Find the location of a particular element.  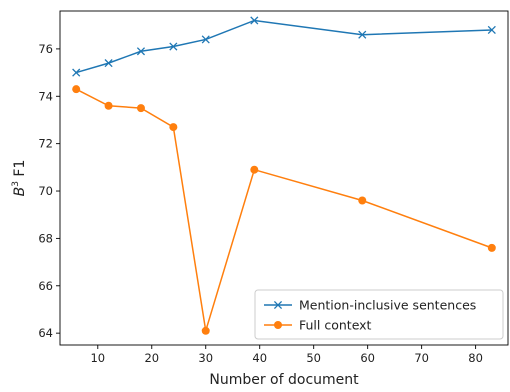

y-axis: 64 66 68 70 72 74 76 is located at coordinates (49, 191).